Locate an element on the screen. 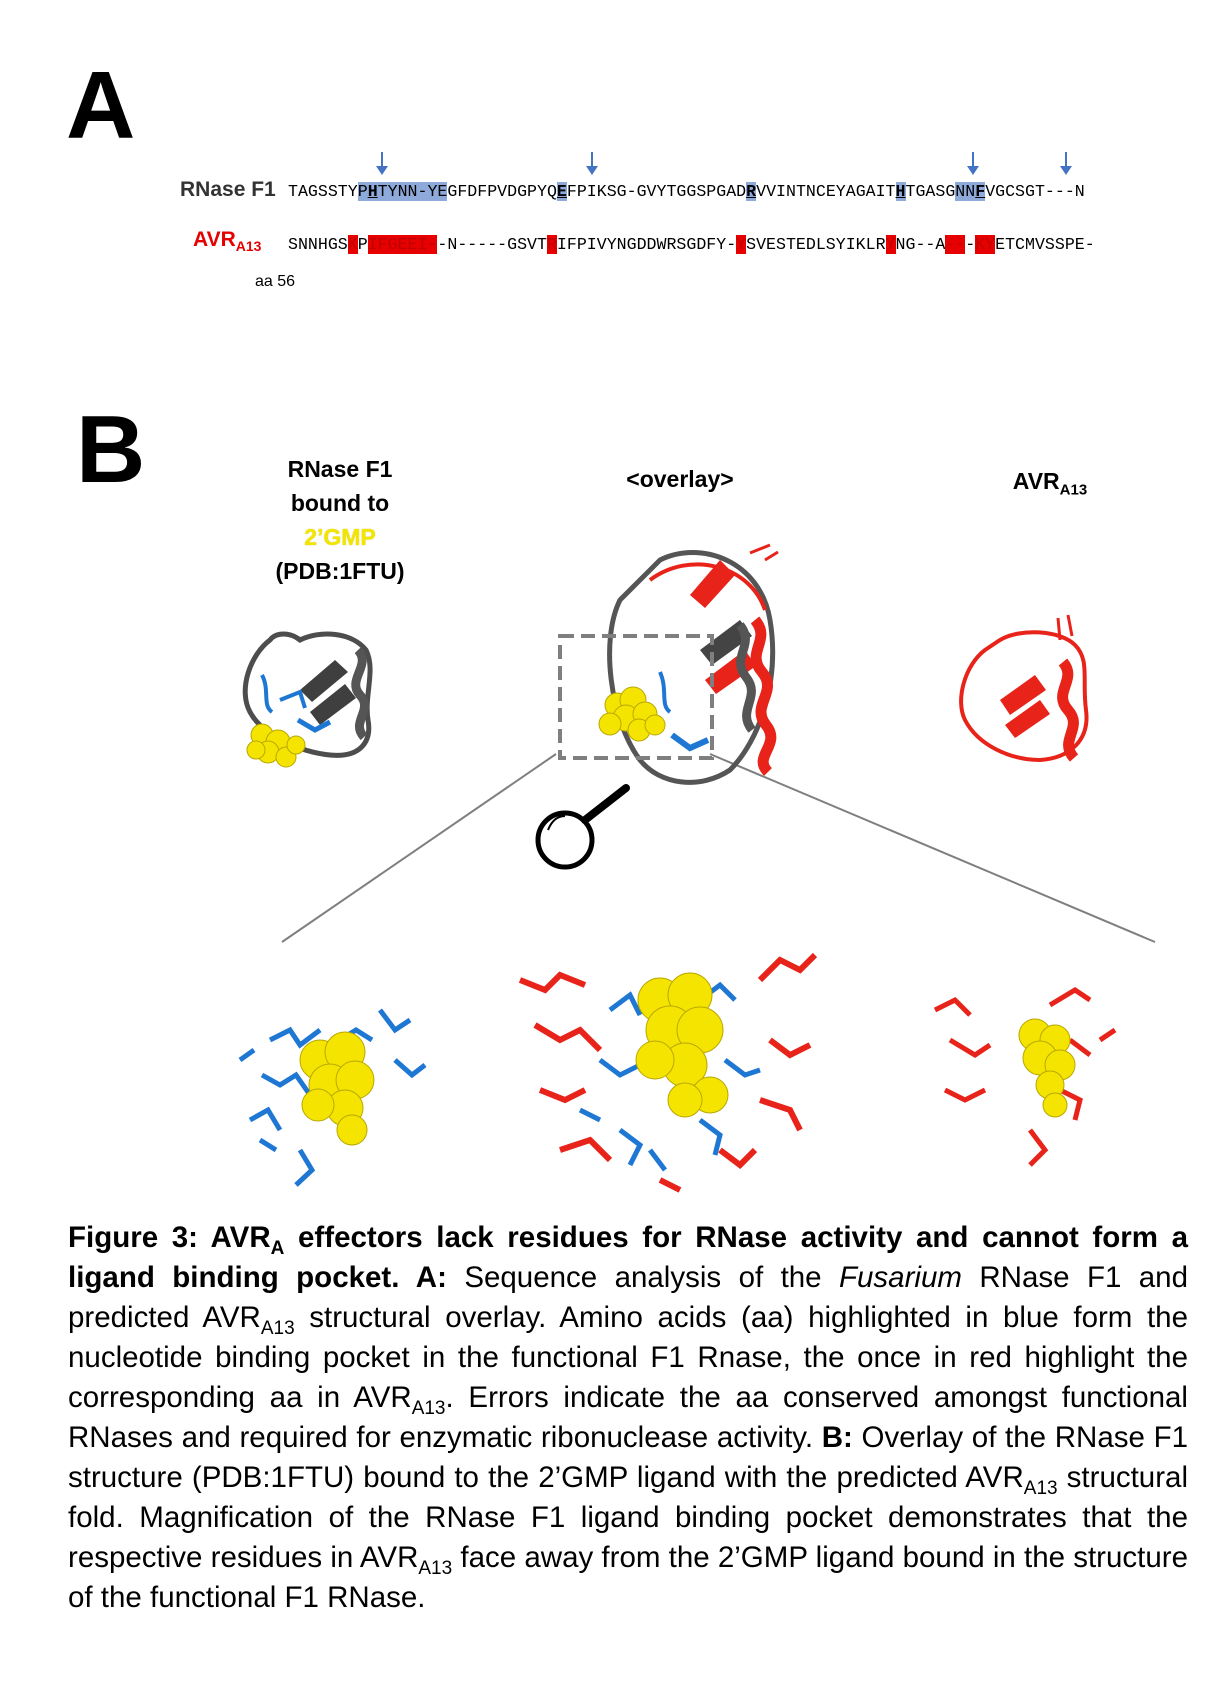  sequence-segment: VVINTNCEYAGAIT is located at coordinates (826, 191).